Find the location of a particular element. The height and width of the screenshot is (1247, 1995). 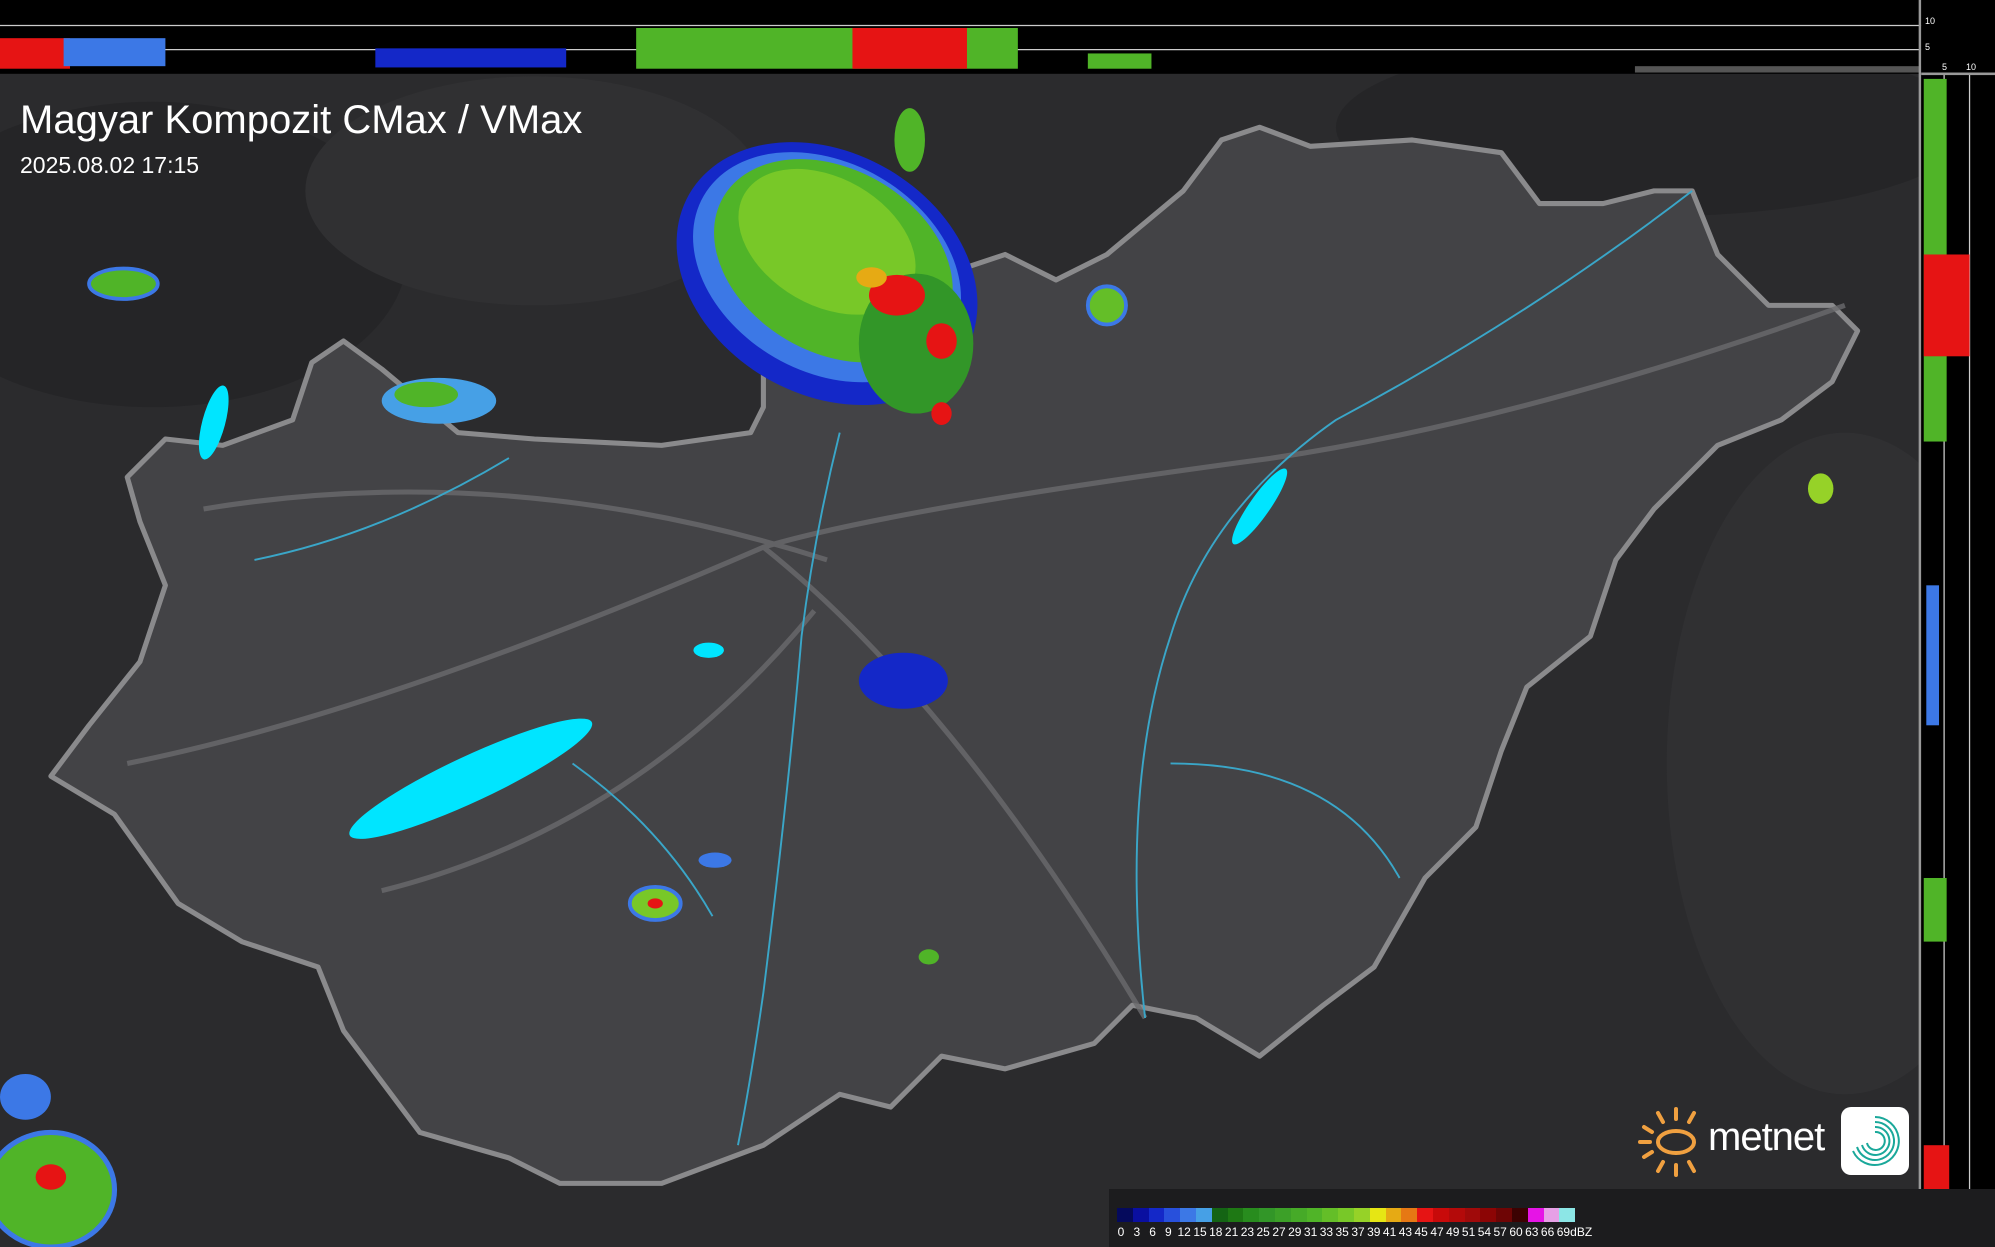

top-axis-tick-10: 10 is located at coordinates (1930, 21).